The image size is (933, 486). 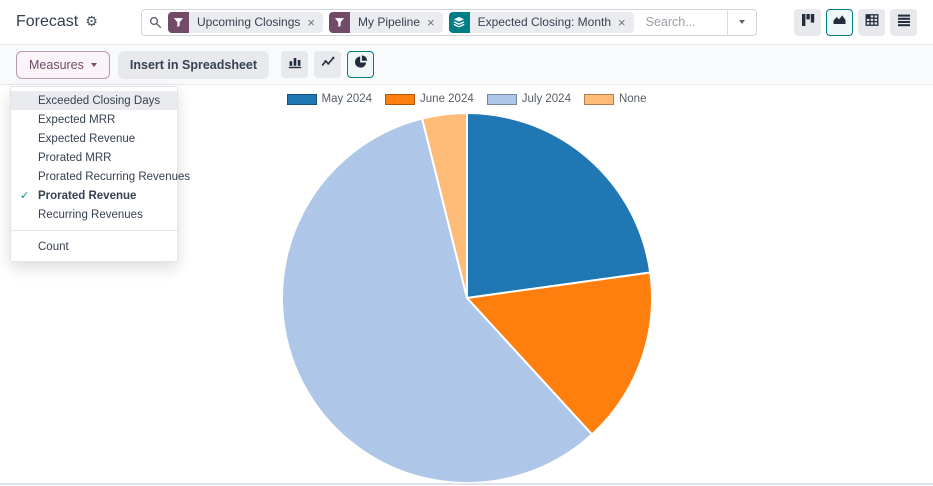 What do you see at coordinates (94, 230) in the screenshot?
I see `menu-separator` at bounding box center [94, 230].